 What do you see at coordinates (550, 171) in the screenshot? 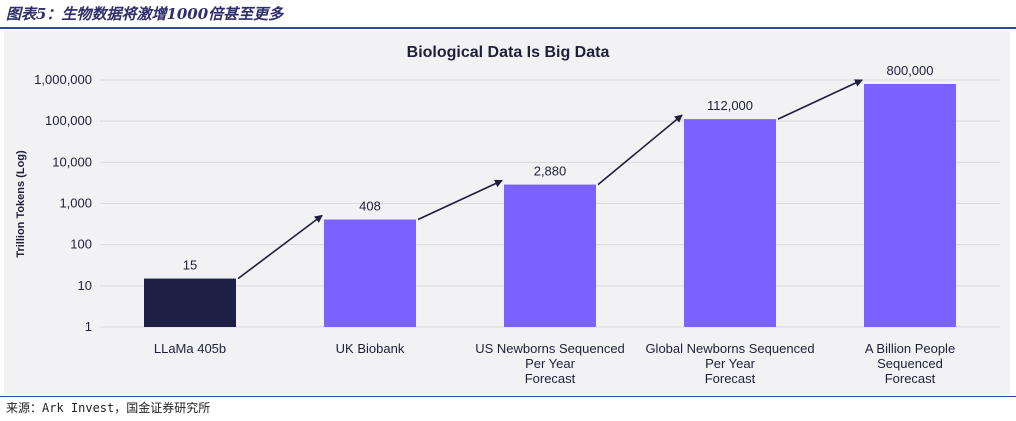
I see `data-label: 2,880` at bounding box center [550, 171].